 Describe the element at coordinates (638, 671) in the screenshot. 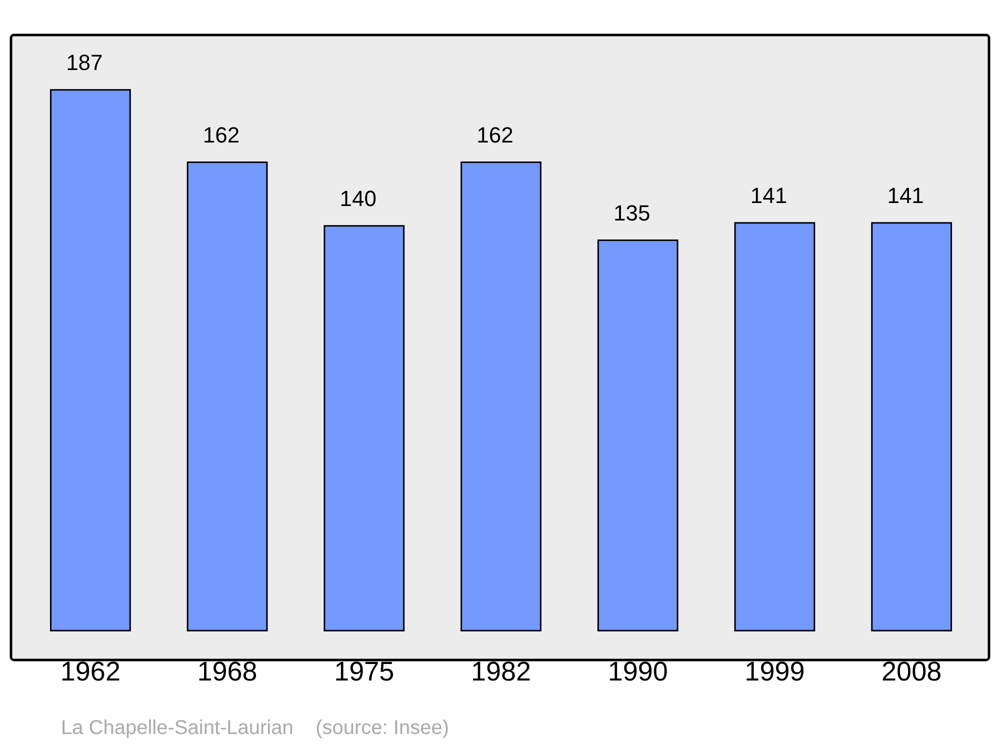

I see `x-tick-label: 1990` at that location.